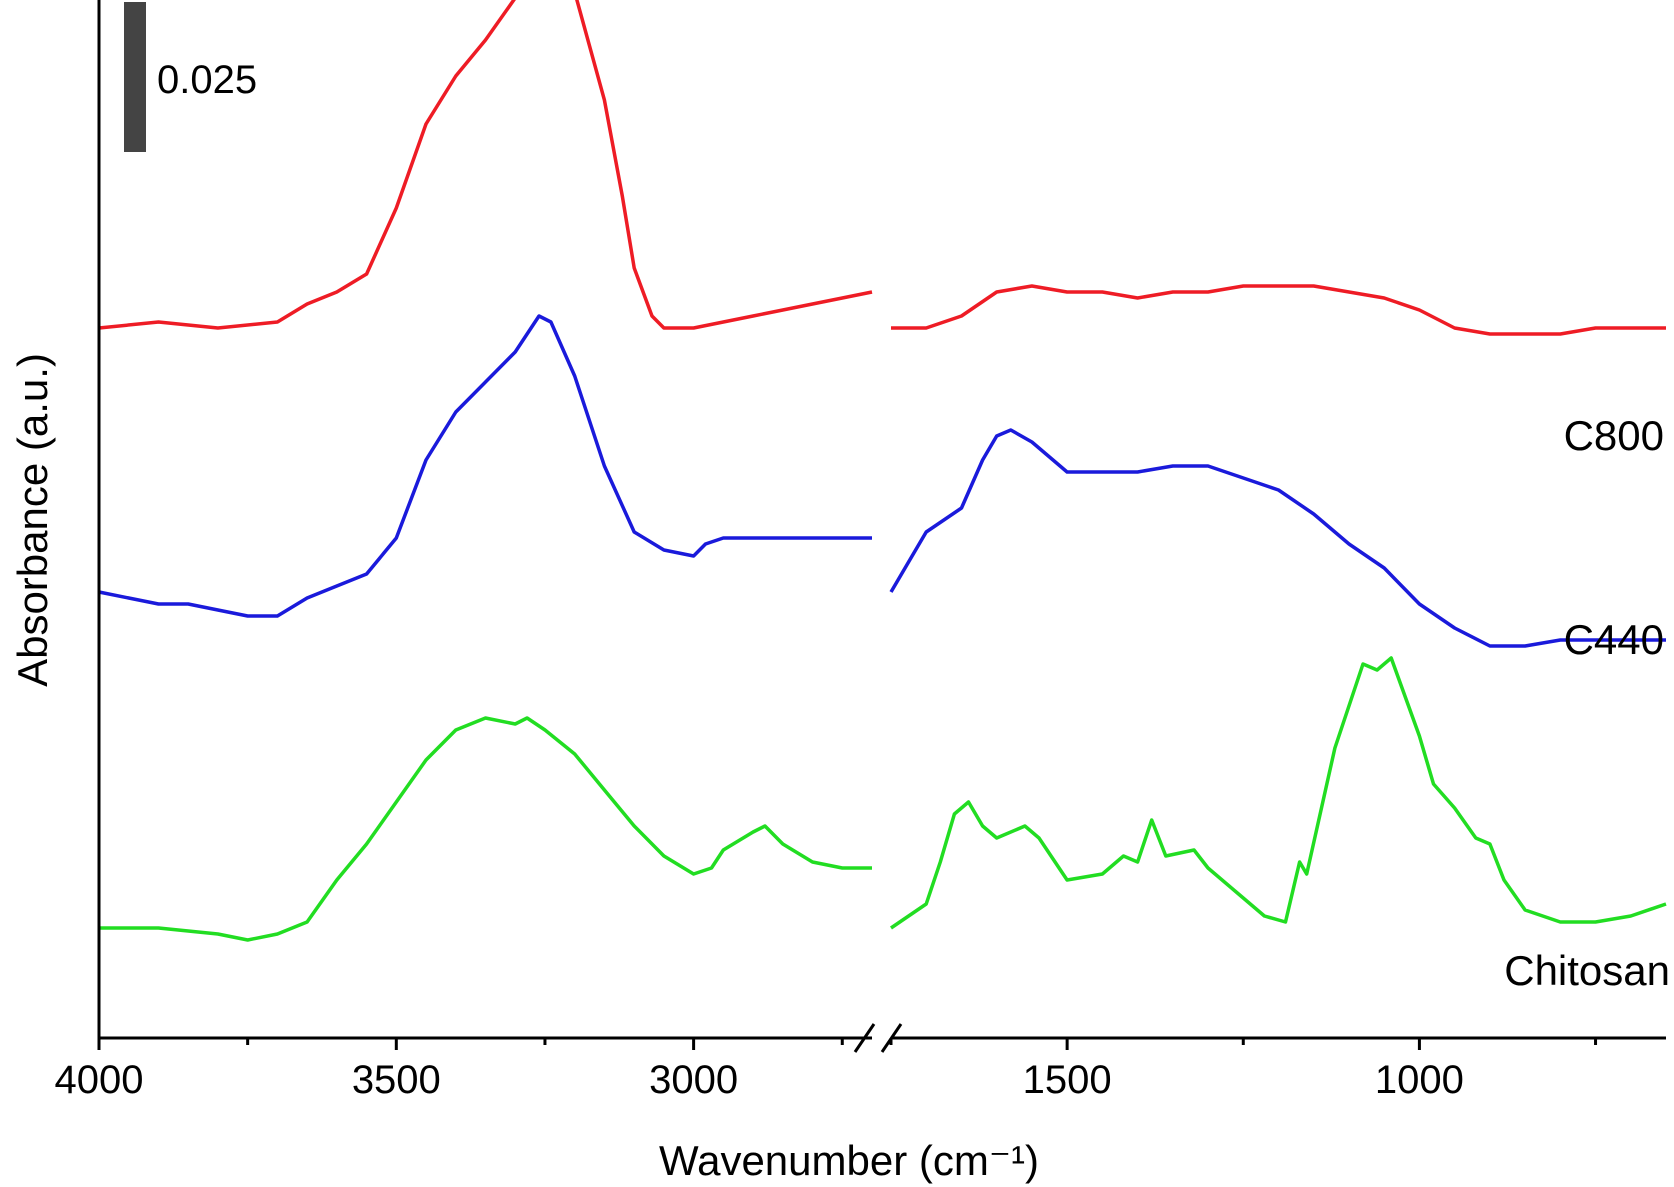 The image size is (1674, 1187). I want to click on series-label-c800: C800, so click(1614, 435).